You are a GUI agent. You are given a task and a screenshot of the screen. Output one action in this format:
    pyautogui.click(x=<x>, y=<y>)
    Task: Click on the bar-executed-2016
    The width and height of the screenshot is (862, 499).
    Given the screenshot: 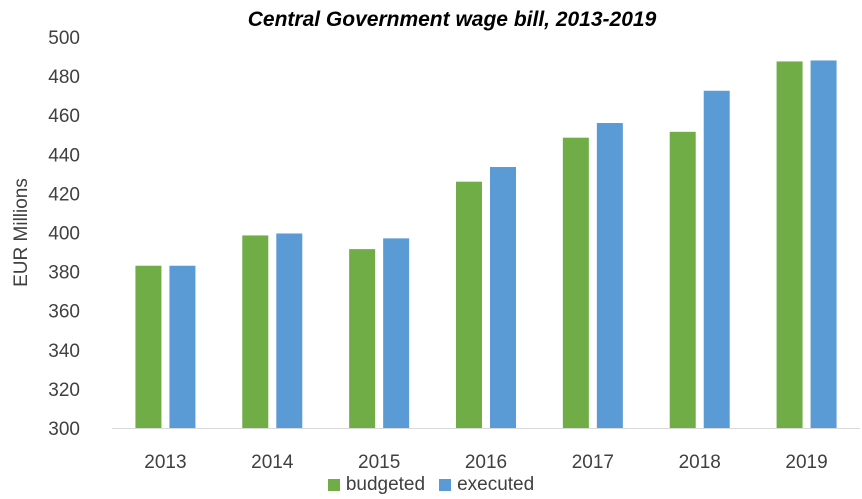 What is the action you would take?
    pyautogui.click(x=503, y=297)
    